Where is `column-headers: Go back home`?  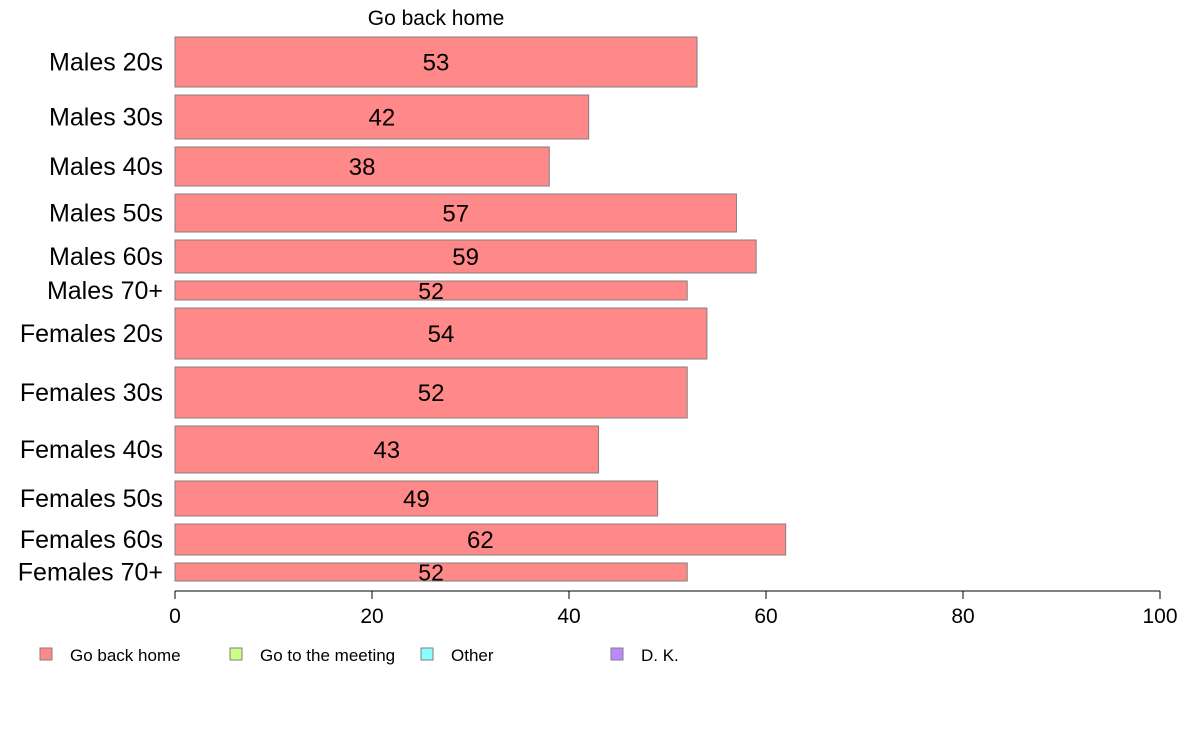 column-headers: Go back home is located at coordinates (436, 18).